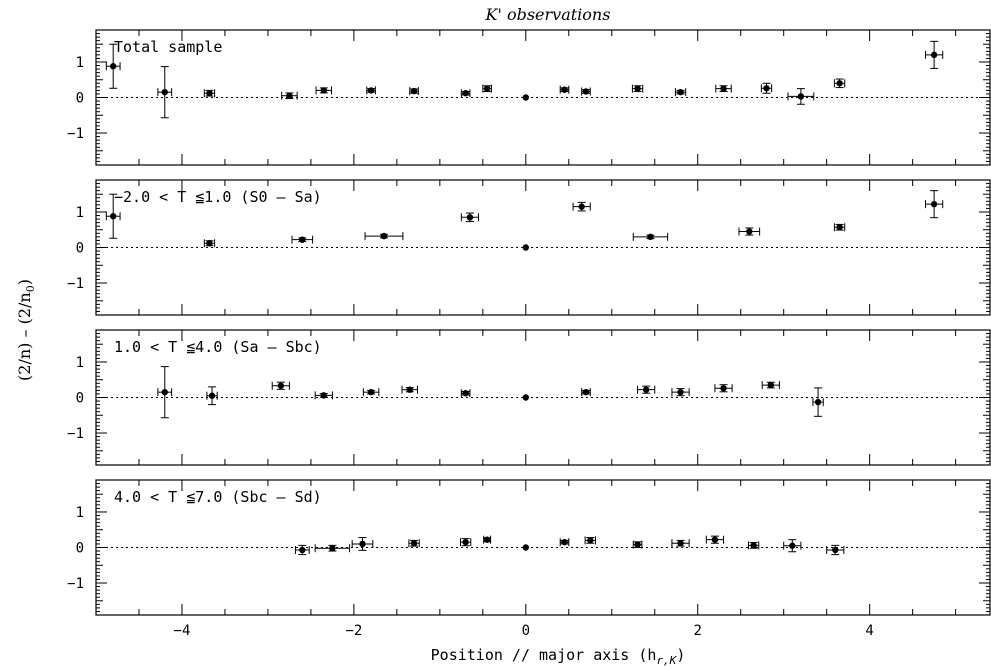  What do you see at coordinates (680, 655) in the screenshot?
I see `x-axis-label-close: )` at bounding box center [680, 655].